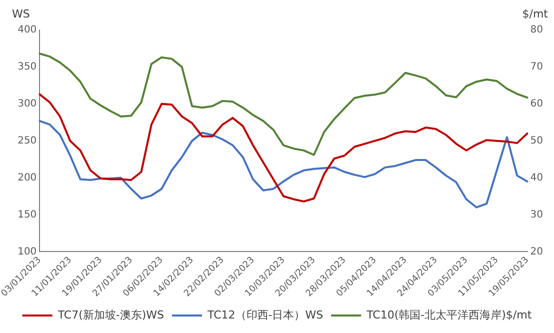  I want to click on legend-label: TC7(新加坡-澳东)WS, so click(110, 315).